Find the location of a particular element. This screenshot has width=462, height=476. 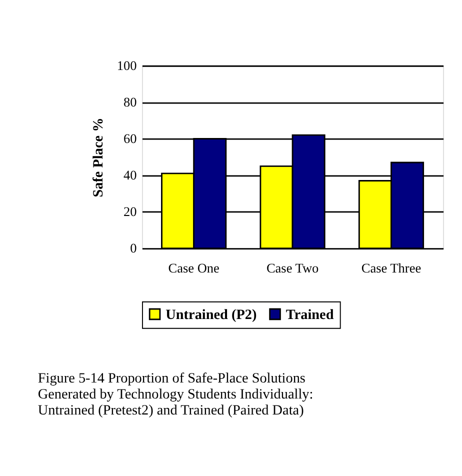

x-tick-label: Case One is located at coordinates (194, 268).